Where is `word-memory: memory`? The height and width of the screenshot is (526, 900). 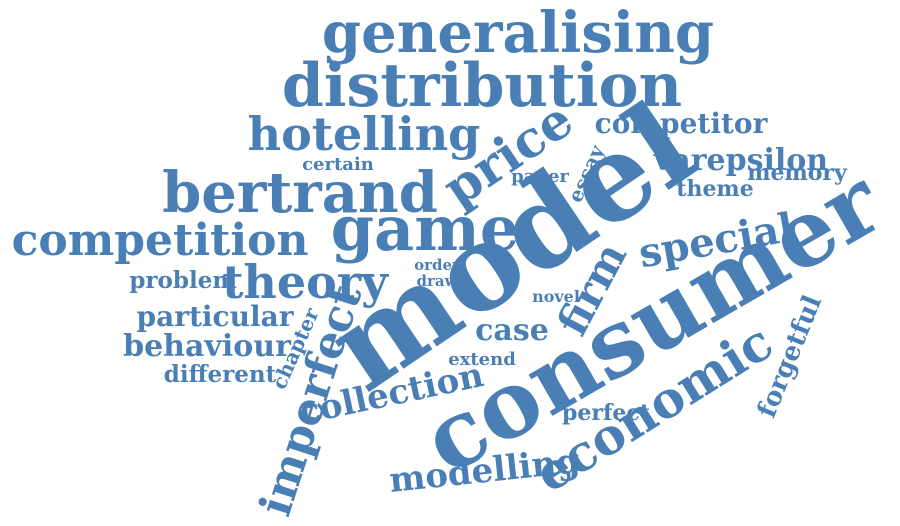
word-memory: memory is located at coordinates (797, 173).